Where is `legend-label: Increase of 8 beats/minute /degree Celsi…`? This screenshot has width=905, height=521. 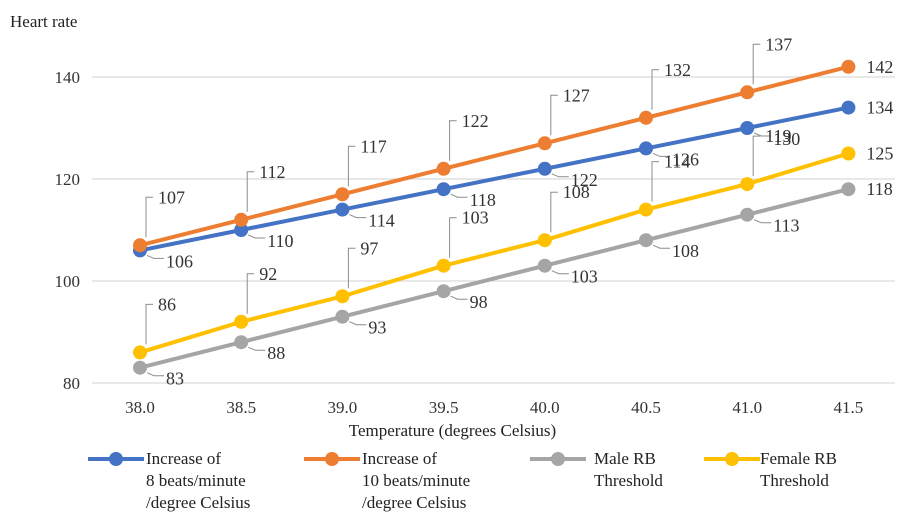 legend-label: Increase of 8 beats/minute /degree Celsi… is located at coordinates (198, 480).